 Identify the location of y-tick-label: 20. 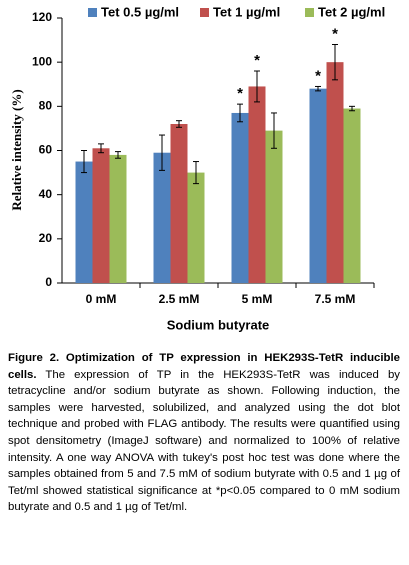
(46, 238).